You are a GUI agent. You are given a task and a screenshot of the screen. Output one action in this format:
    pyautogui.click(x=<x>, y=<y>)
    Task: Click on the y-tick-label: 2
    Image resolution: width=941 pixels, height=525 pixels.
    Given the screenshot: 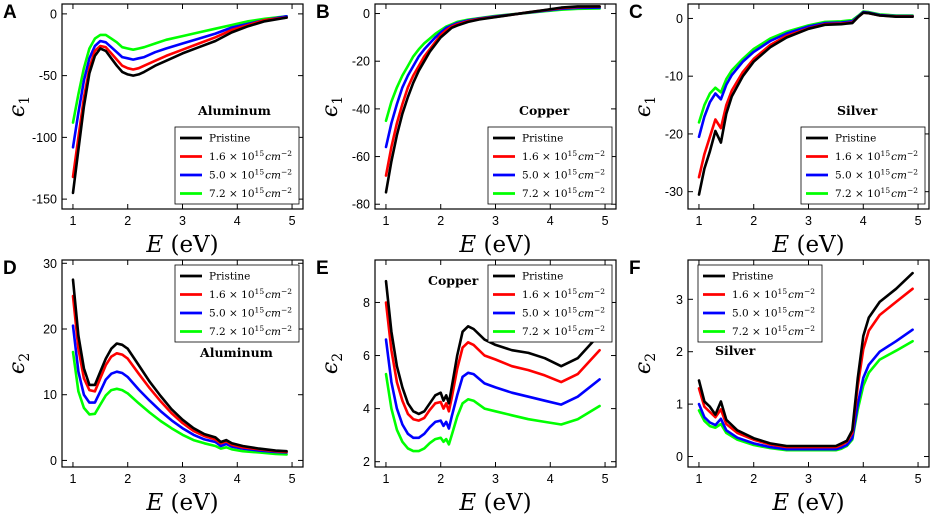 What is the action you would take?
    pyautogui.click(x=366, y=462)
    